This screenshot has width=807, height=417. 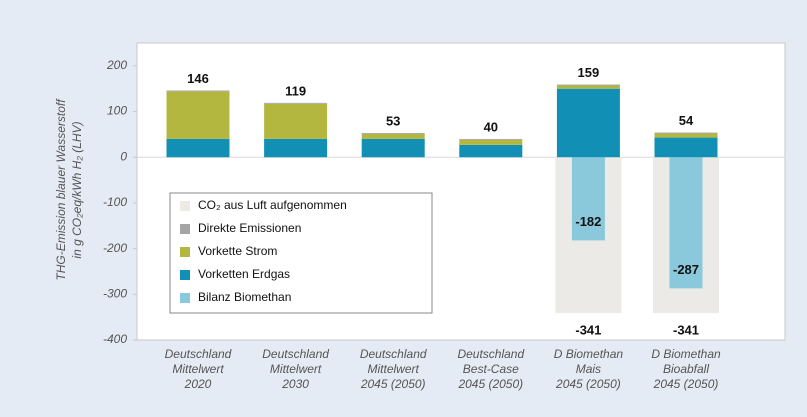 What do you see at coordinates (588, 221) in the screenshot?
I see `value-label: -182` at bounding box center [588, 221].